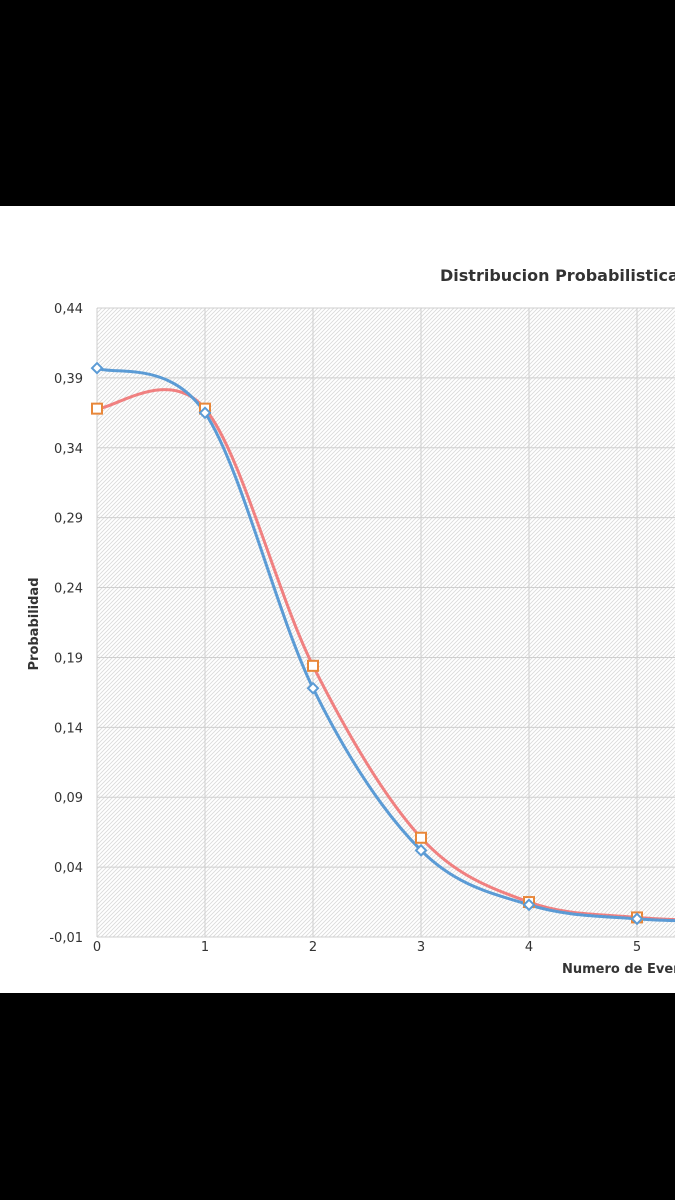 This screenshot has height=1200, width=675. What do you see at coordinates (68, 379) in the screenshot?
I see `y-tick-label: 0,39` at bounding box center [68, 379].